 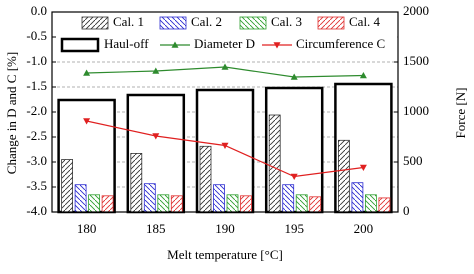 I want to click on y-tick-label: -2.5, so click(x=36, y=135).